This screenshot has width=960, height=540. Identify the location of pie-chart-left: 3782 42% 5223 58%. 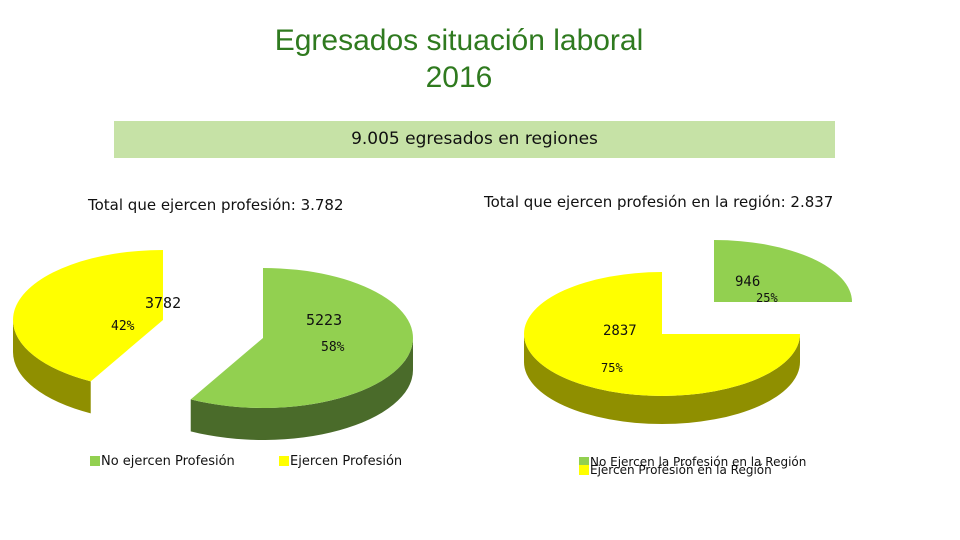
(213, 345).